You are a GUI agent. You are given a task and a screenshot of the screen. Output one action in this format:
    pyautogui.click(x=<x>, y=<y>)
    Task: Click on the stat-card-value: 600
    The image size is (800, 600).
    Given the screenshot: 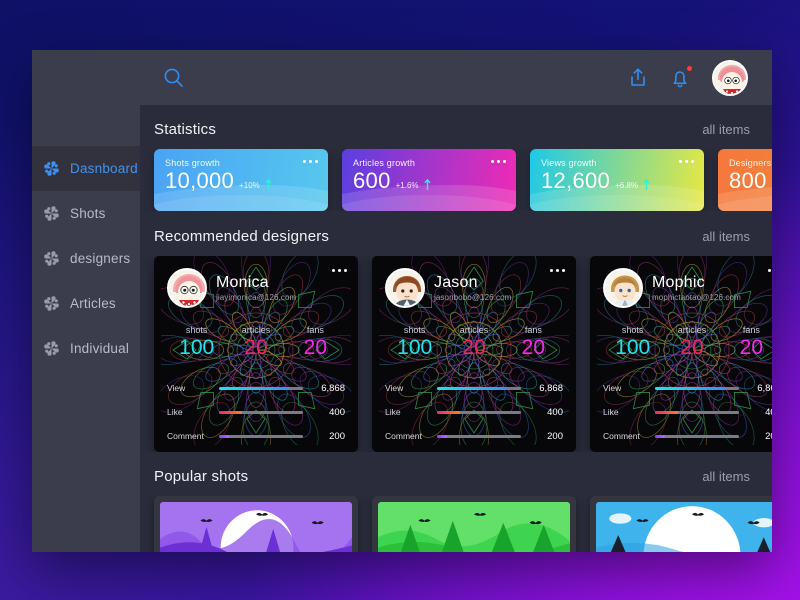 What is the action you would take?
    pyautogui.click(x=372, y=180)
    